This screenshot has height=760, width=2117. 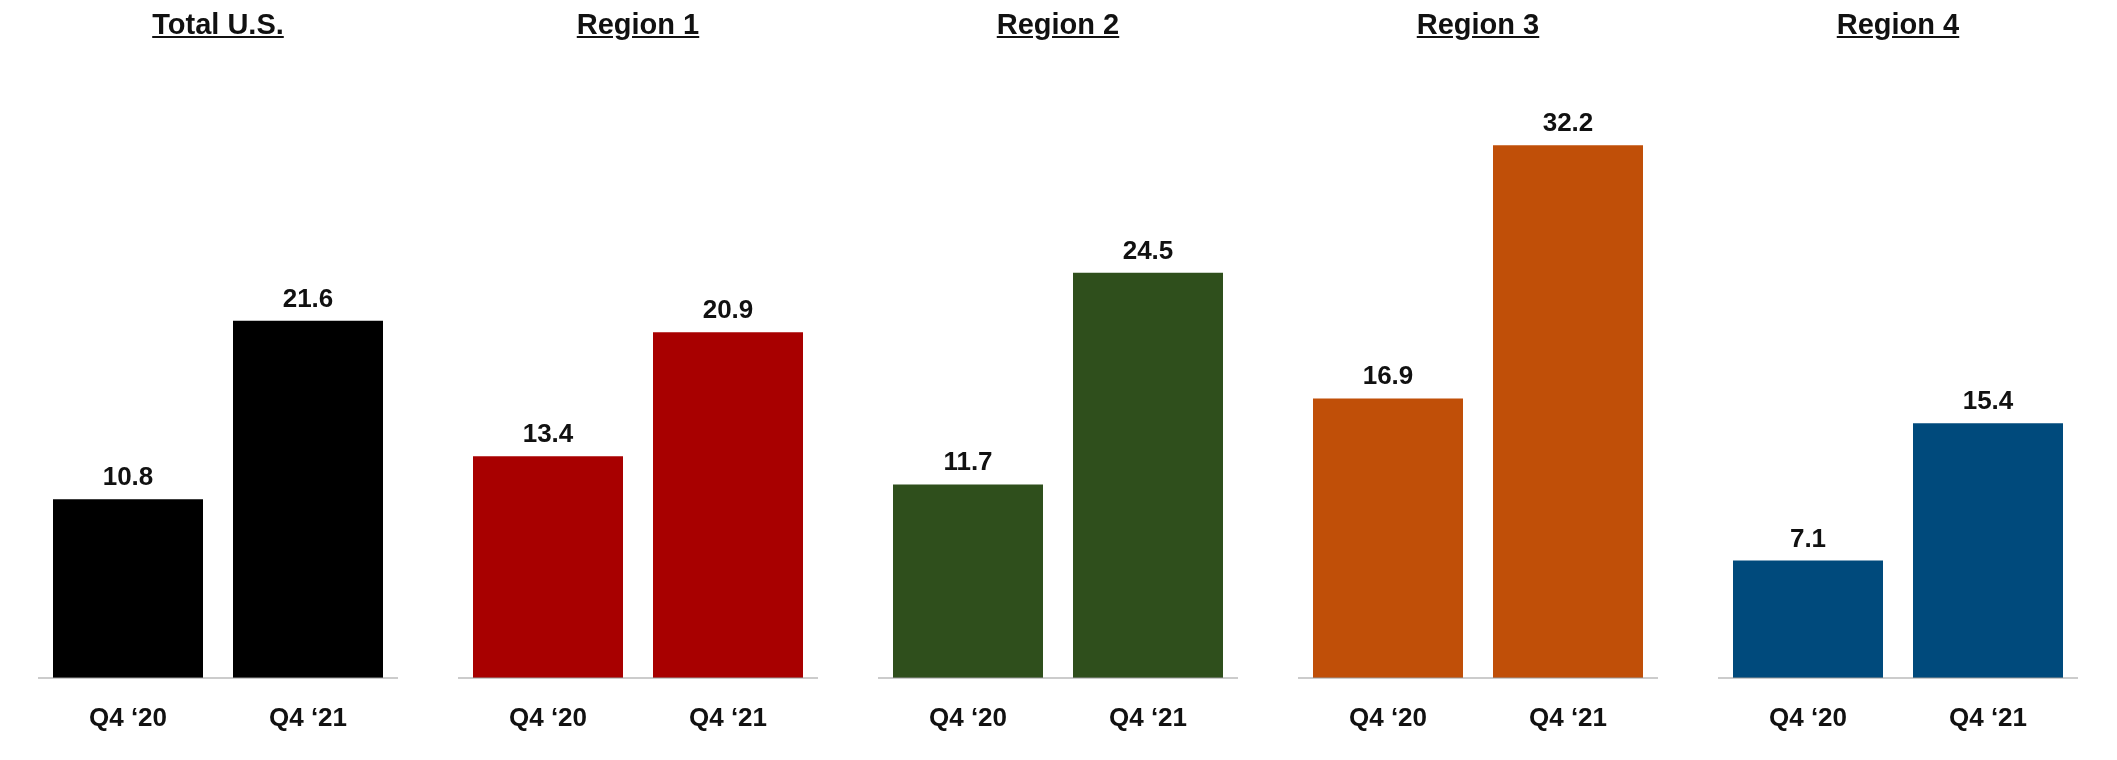 I want to click on data-label: 32.2, so click(x=1568, y=122).